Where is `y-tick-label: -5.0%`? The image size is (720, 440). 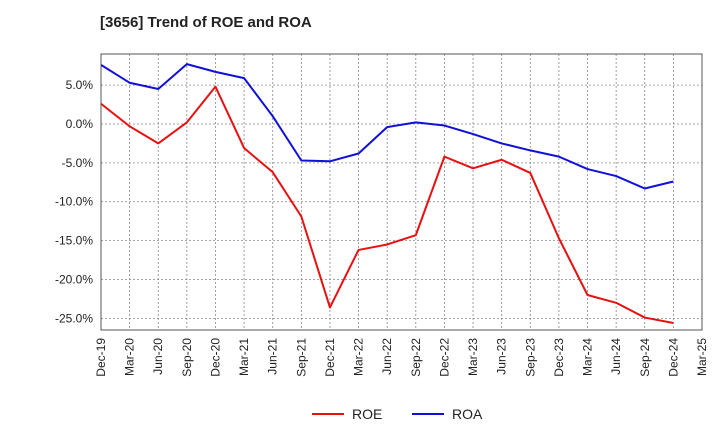
y-tick-label: -5.0% is located at coordinates (78, 163).